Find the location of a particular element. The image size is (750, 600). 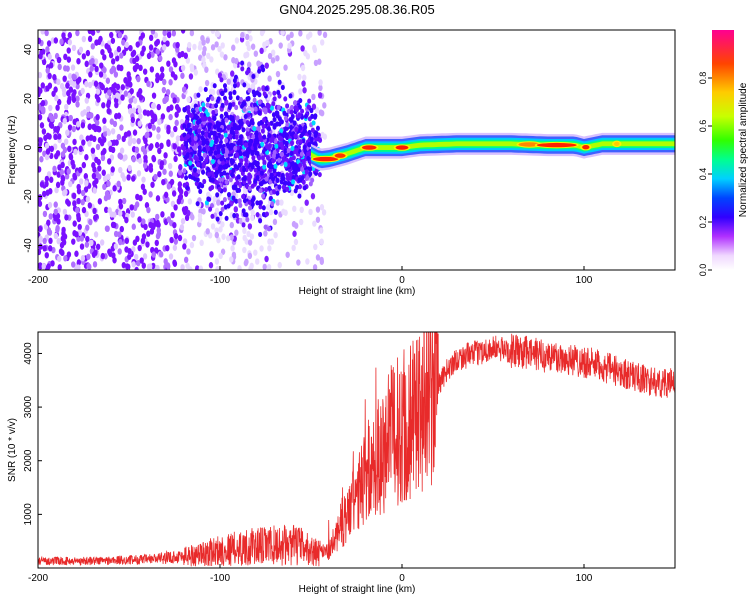

spectrogram-peak is located at coordinates (325, 159).